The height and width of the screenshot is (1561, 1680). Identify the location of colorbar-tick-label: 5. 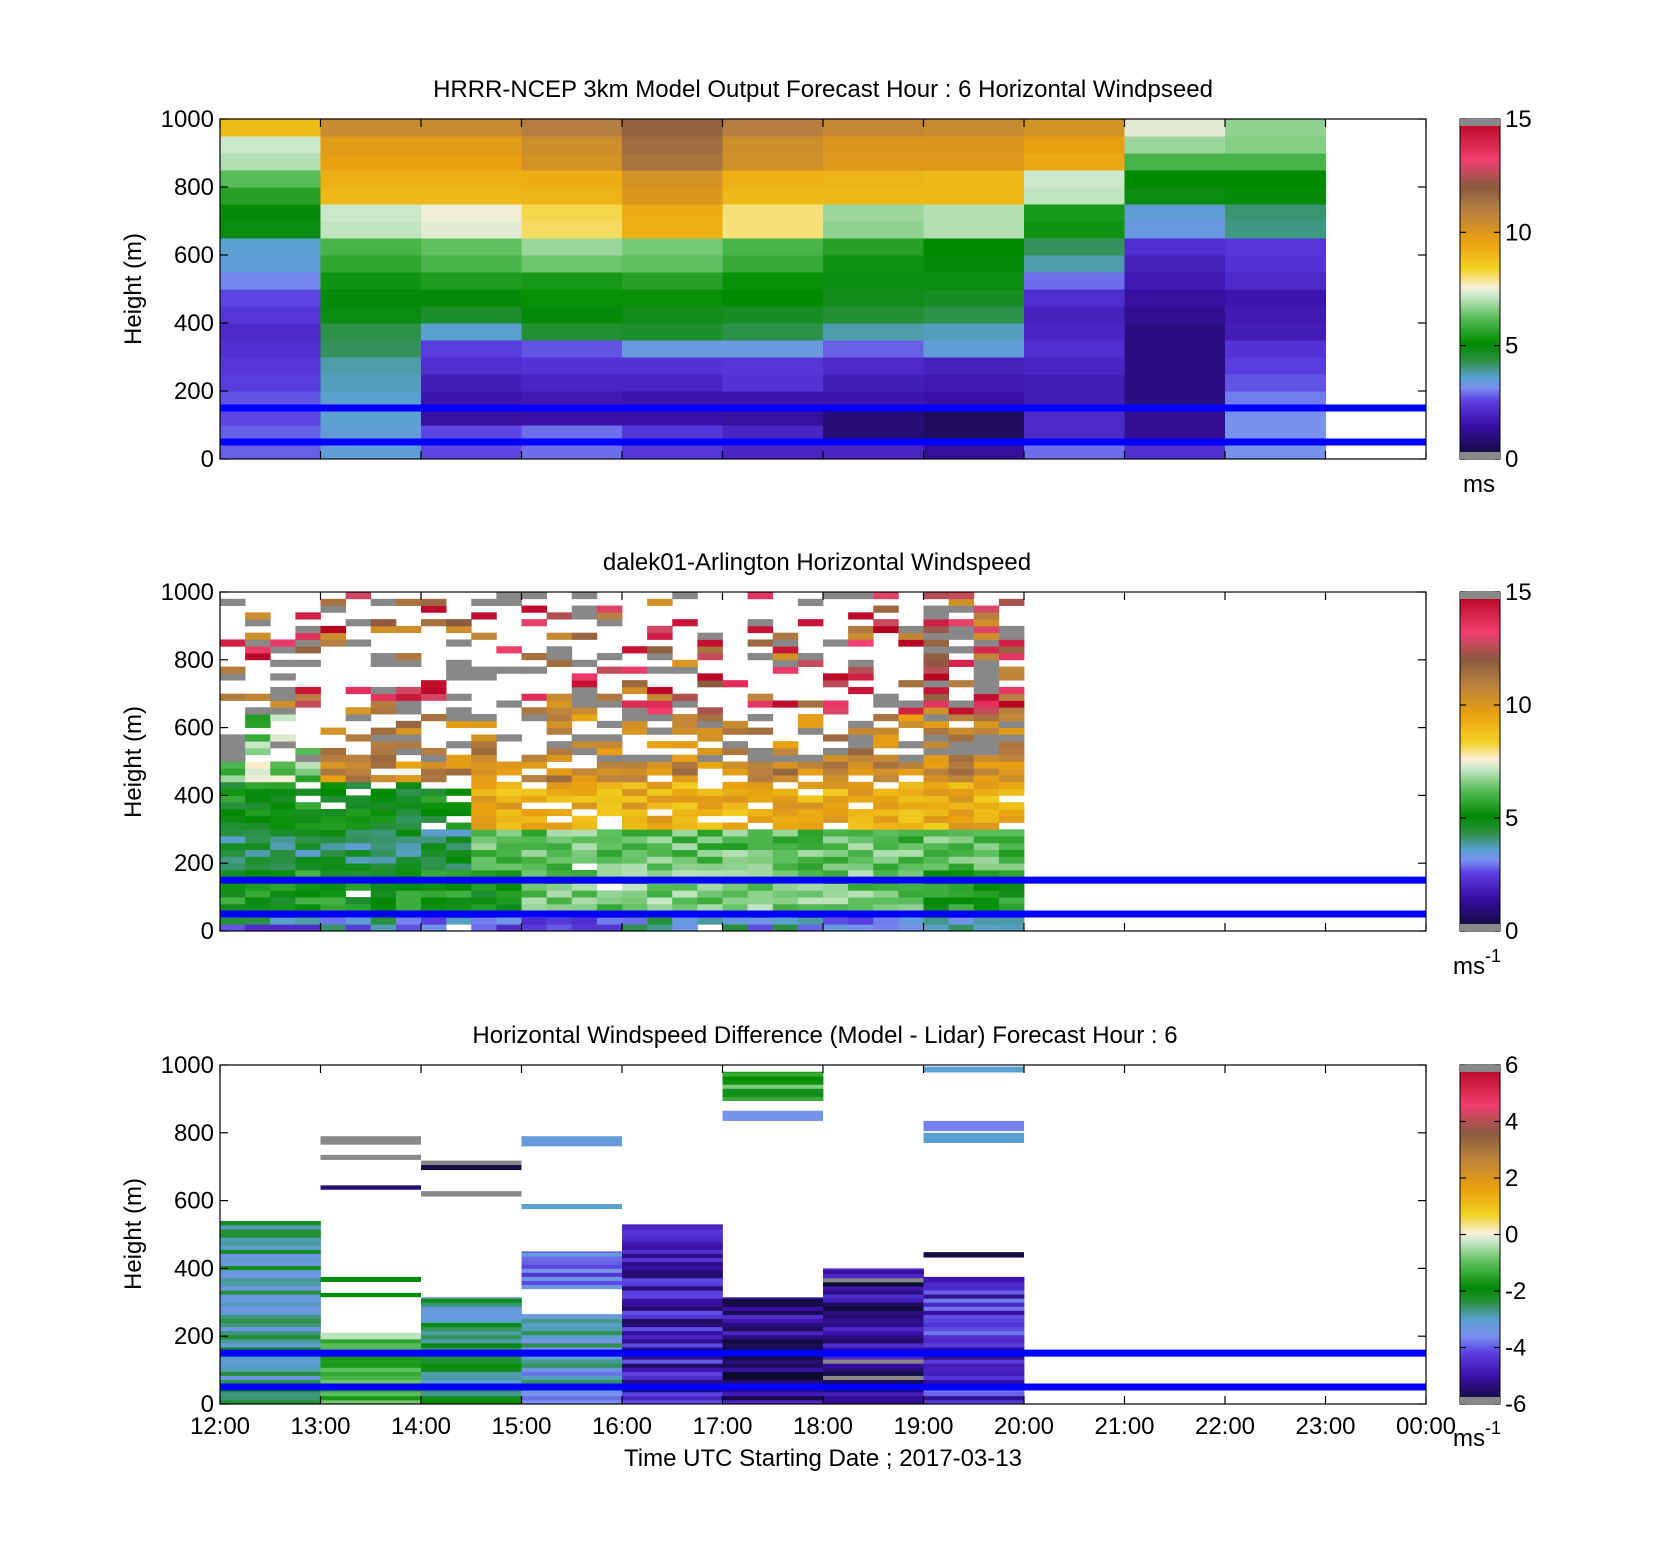
(1511, 818).